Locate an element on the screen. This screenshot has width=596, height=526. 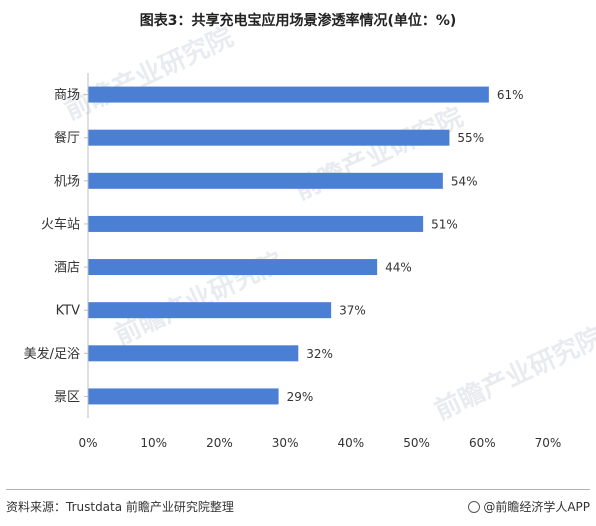
value-label: 44% is located at coordinates (398, 268).